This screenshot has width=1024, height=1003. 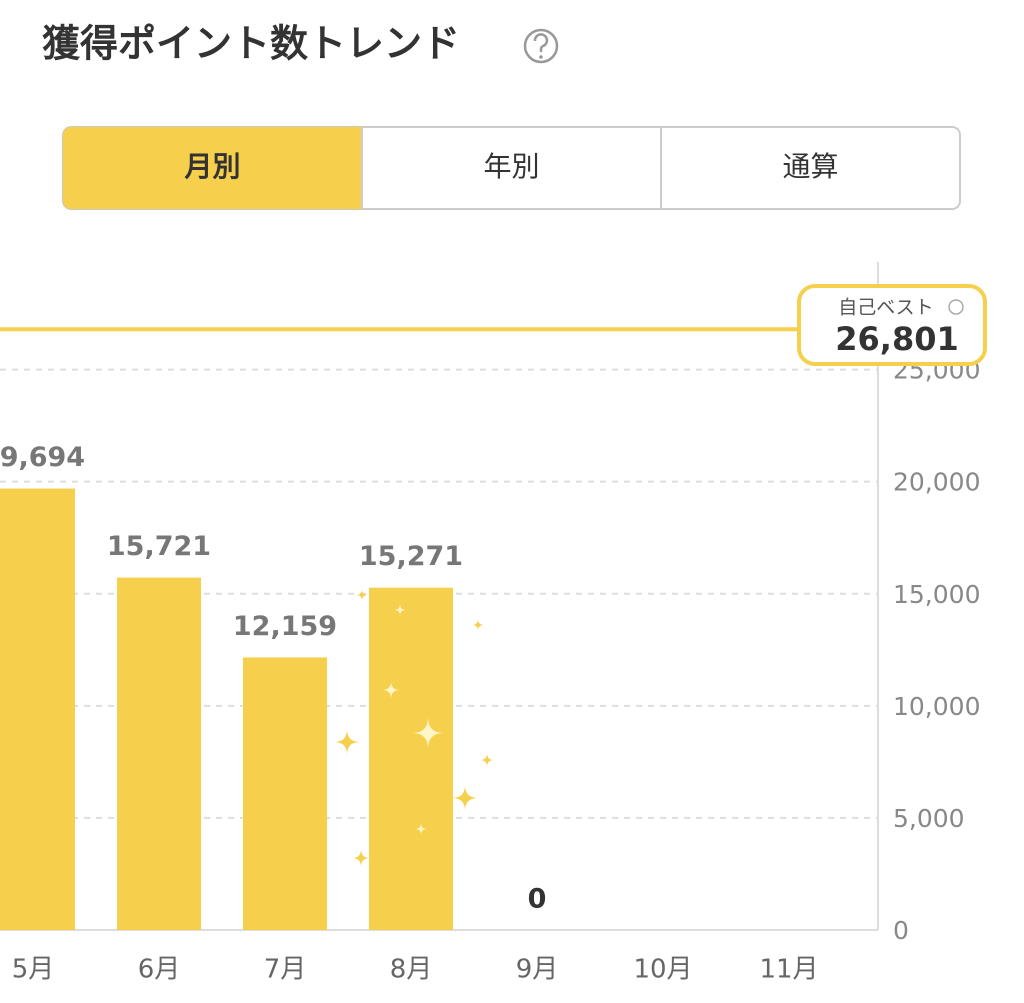 I want to click on x-tick-label: 8月, so click(x=411, y=970).